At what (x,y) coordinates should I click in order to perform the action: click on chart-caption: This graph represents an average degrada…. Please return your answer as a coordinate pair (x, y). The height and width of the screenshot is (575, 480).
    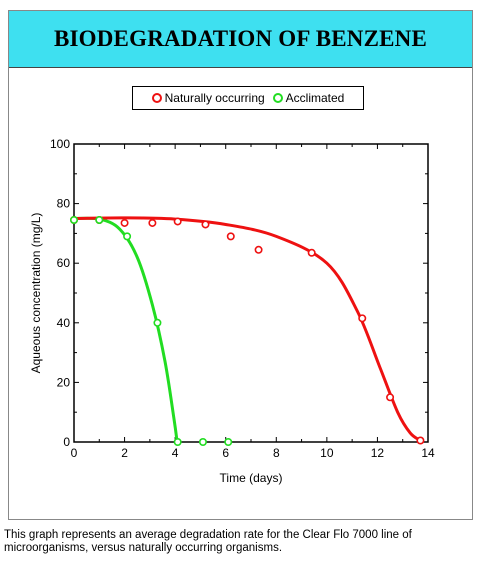
    Looking at the image, I should click on (208, 541).